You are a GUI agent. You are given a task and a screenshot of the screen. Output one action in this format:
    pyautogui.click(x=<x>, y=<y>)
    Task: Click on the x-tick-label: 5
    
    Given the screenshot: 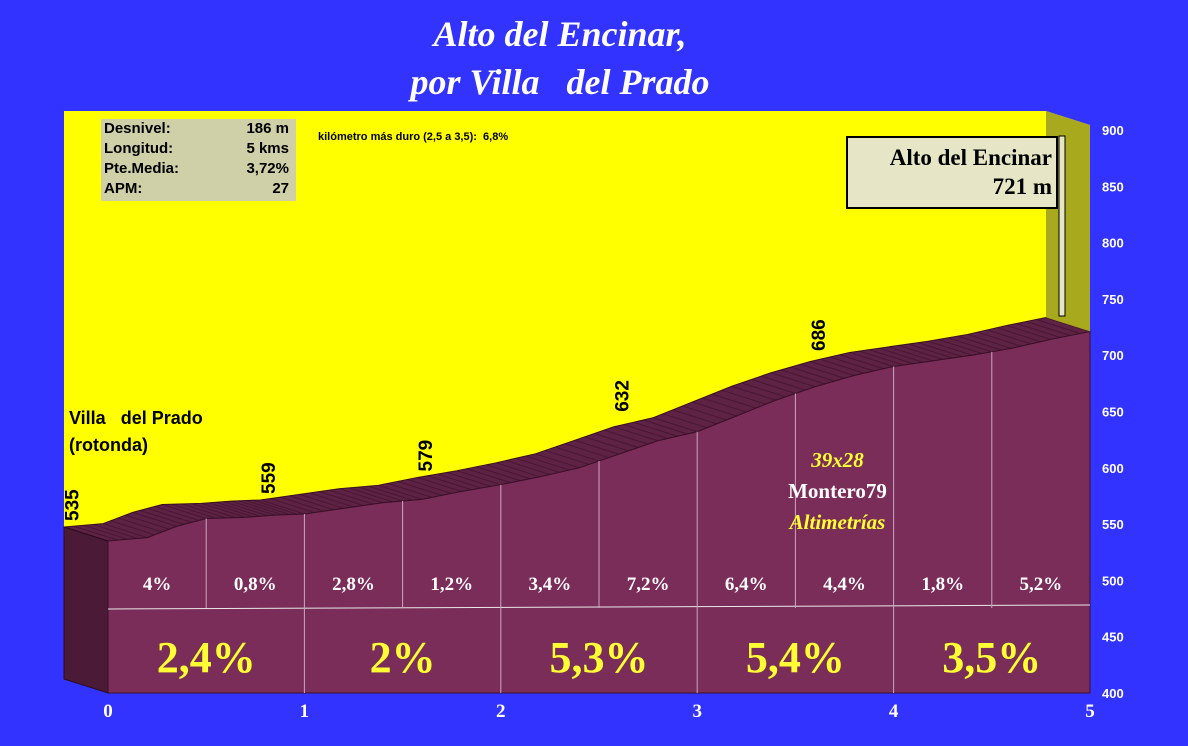 What is the action you would take?
    pyautogui.click(x=1090, y=711)
    